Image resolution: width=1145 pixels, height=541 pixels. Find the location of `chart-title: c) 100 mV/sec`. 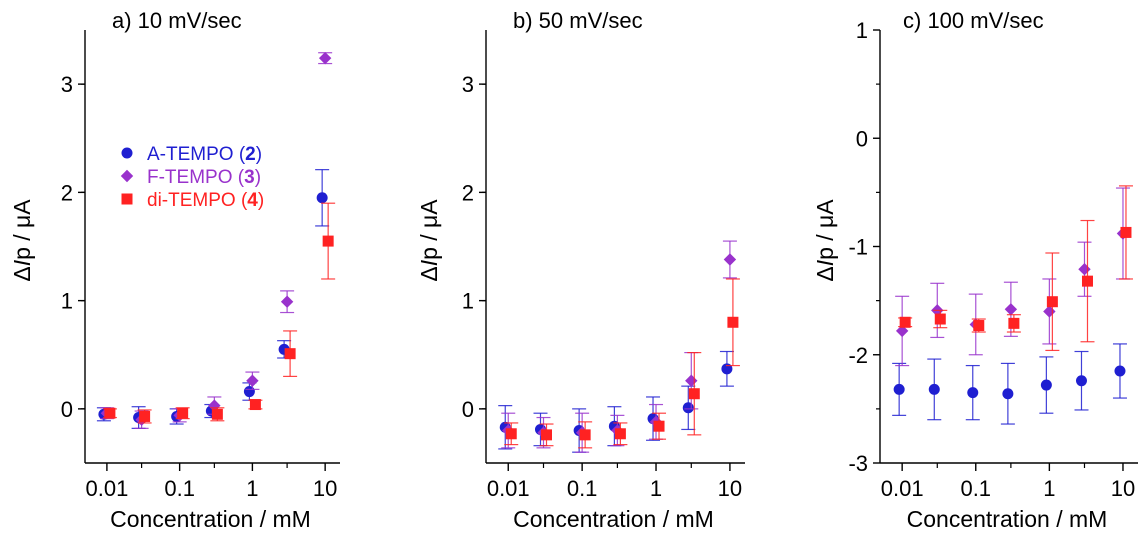

chart-title: c) 100 mV/sec is located at coordinates (973, 20).